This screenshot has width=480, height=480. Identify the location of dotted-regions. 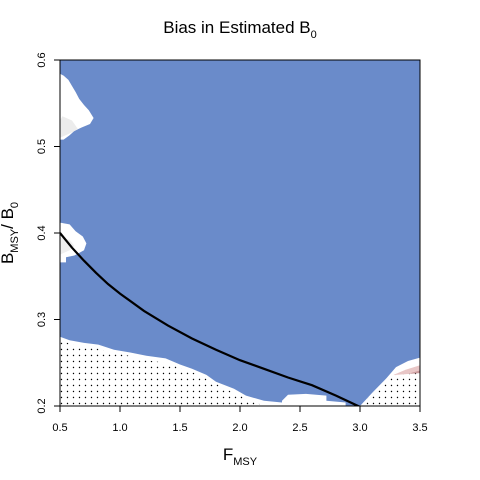
(240, 372).